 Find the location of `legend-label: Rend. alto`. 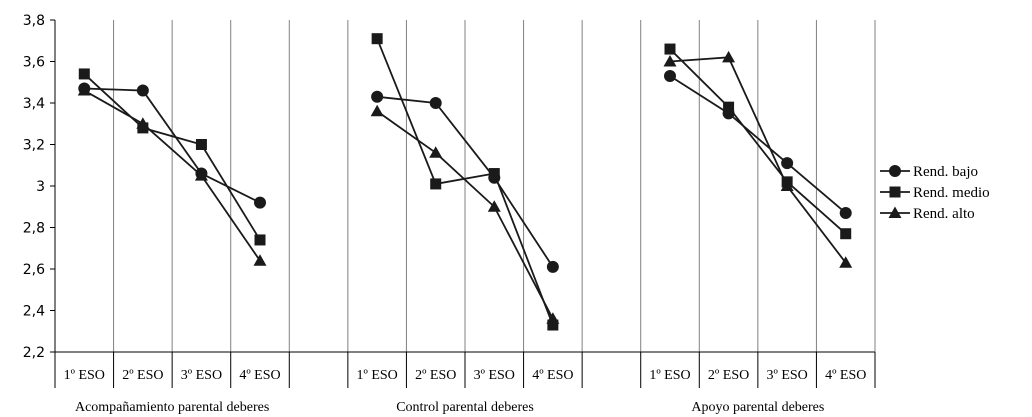

legend-label: Rend. alto is located at coordinates (944, 214).